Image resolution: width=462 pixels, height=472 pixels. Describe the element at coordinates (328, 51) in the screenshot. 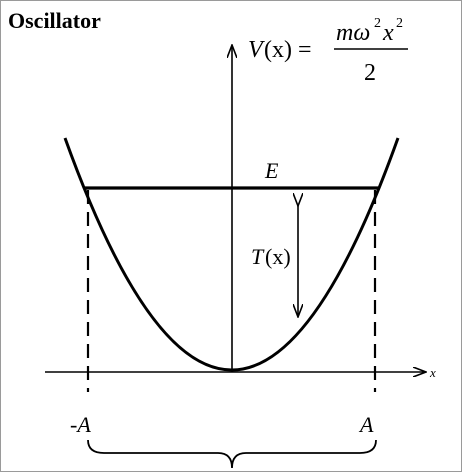

I see `potential-formula: V (x) = mω 2 x 2 2` at that location.